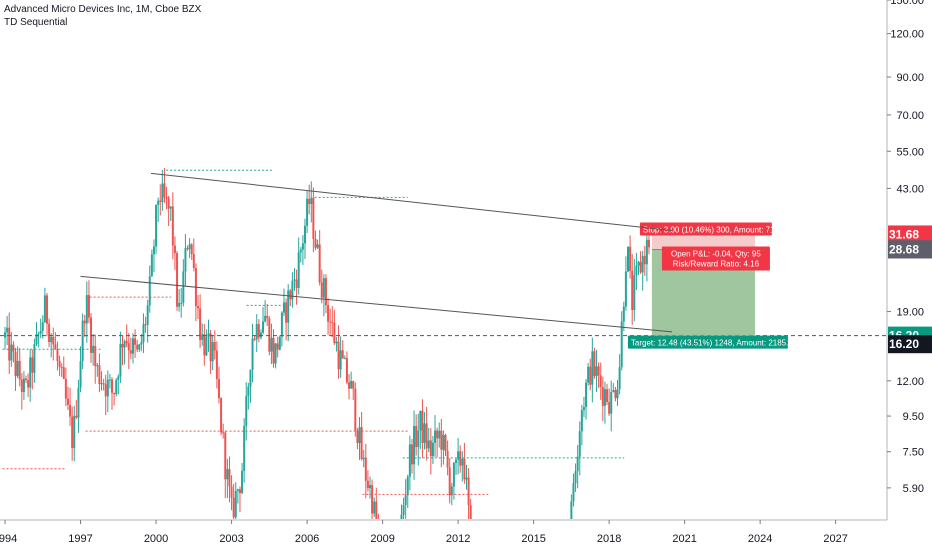  I want to click on time-tick-label: 2027, so click(835, 539).